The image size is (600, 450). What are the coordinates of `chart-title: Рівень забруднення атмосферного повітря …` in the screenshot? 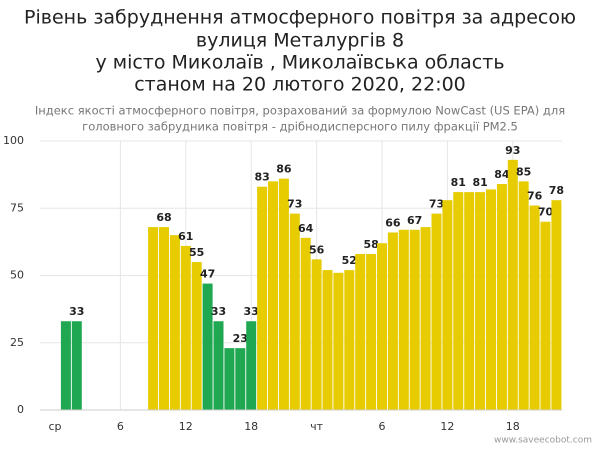 It's located at (300, 18).